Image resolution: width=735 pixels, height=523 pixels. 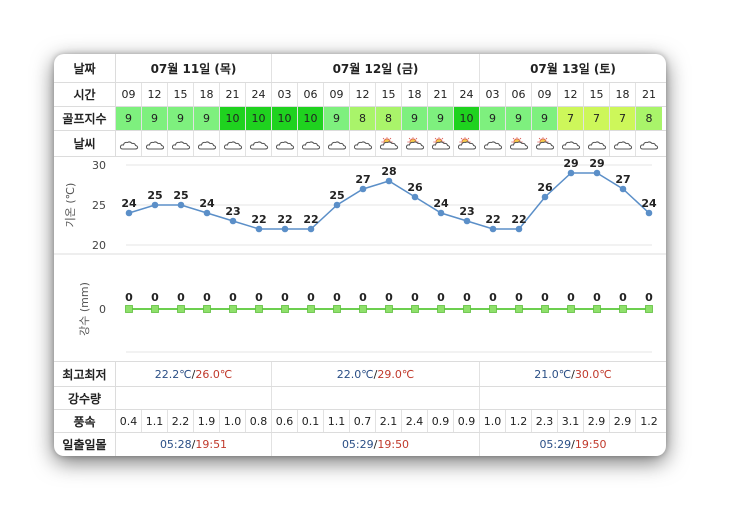 What do you see at coordinates (310, 219) in the screenshot?
I see `temp-data-label: 22` at bounding box center [310, 219].